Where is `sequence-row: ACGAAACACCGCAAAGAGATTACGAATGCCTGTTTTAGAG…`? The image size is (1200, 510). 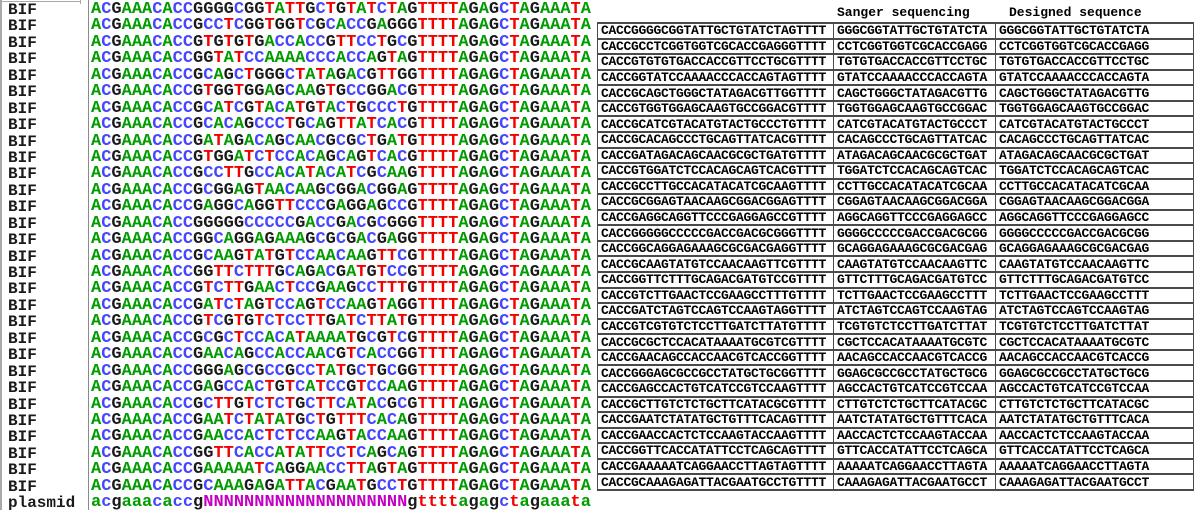 sequence-row: ACGAAACACCGCAAAGAGATTACGAATGCCTGTTTTAGAG… is located at coordinates (344, 486).